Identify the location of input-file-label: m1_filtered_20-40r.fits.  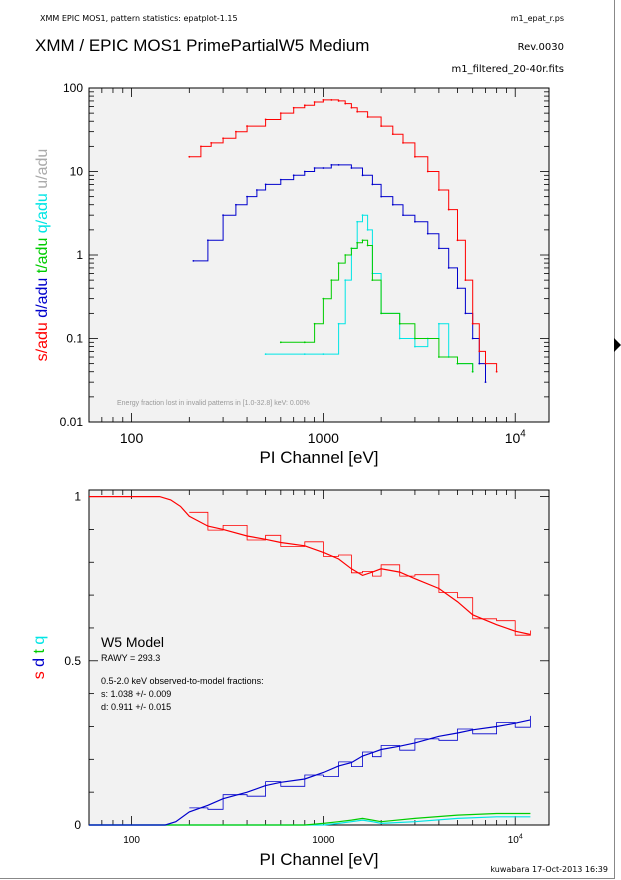
(507, 69).